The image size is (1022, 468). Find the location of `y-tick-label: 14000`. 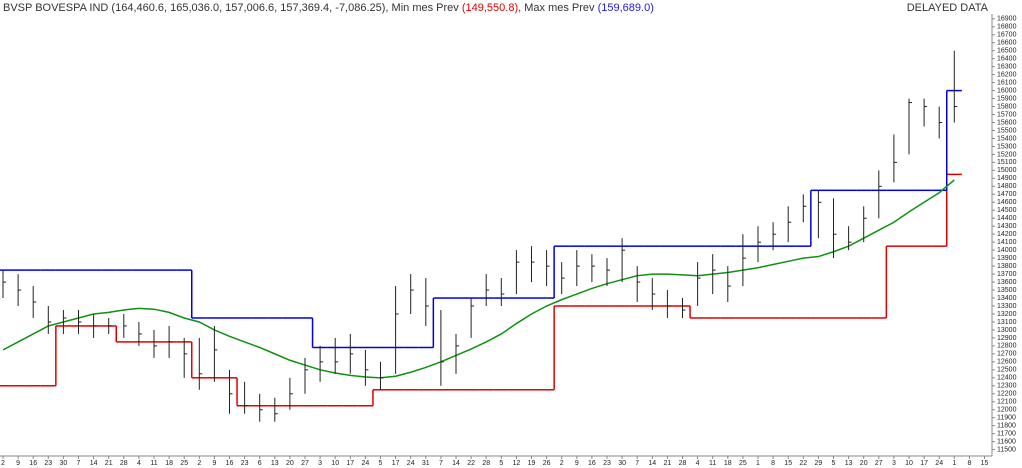

y-tick-label: 14000 is located at coordinates (1007, 250).